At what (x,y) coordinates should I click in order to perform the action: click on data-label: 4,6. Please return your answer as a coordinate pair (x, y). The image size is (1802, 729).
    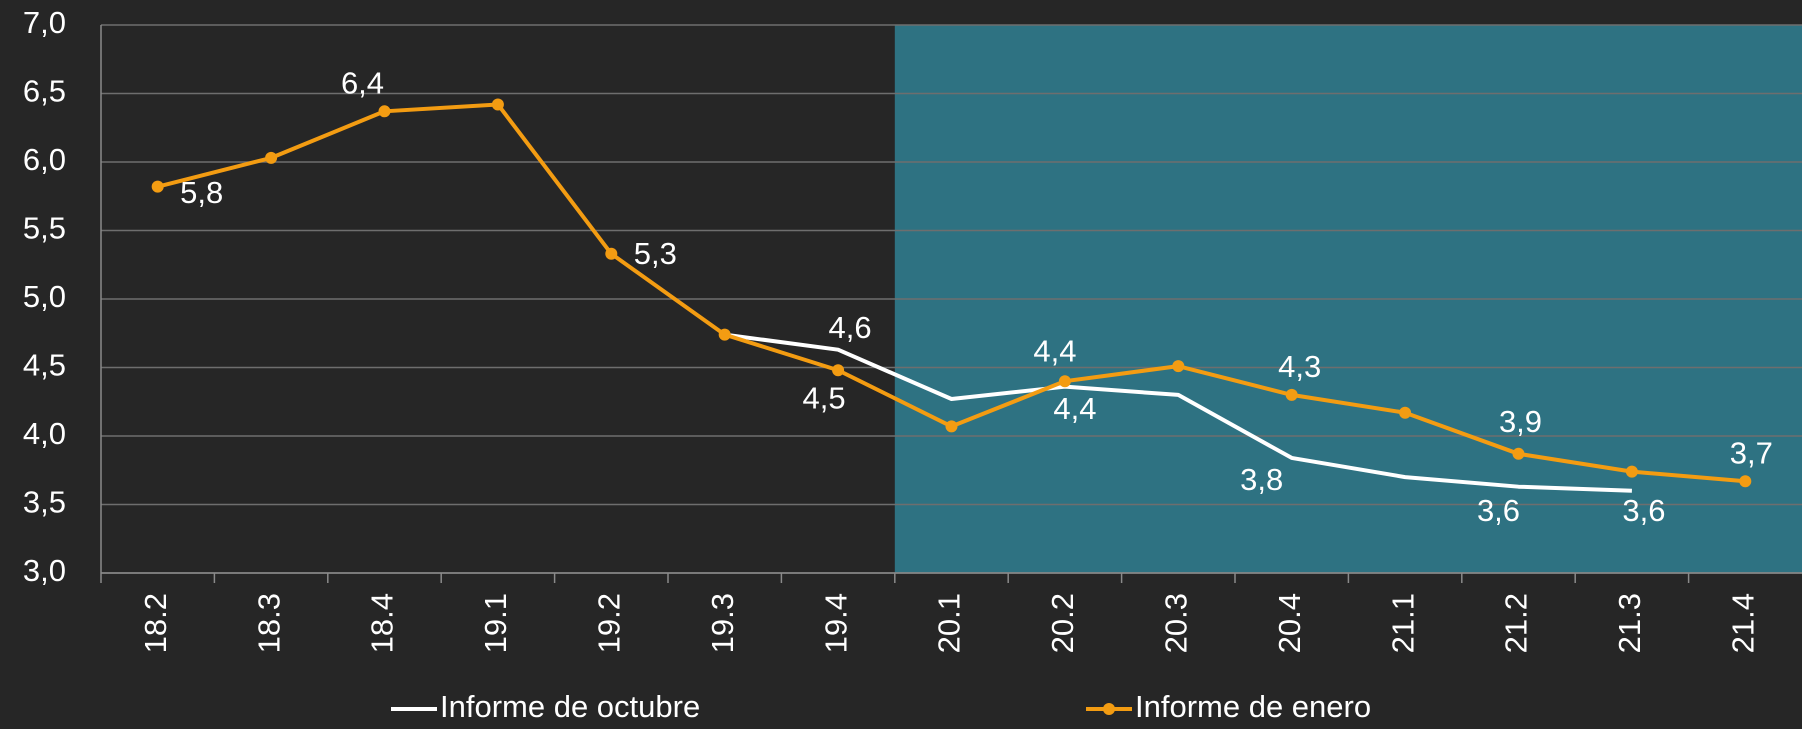
    Looking at the image, I should click on (850, 327).